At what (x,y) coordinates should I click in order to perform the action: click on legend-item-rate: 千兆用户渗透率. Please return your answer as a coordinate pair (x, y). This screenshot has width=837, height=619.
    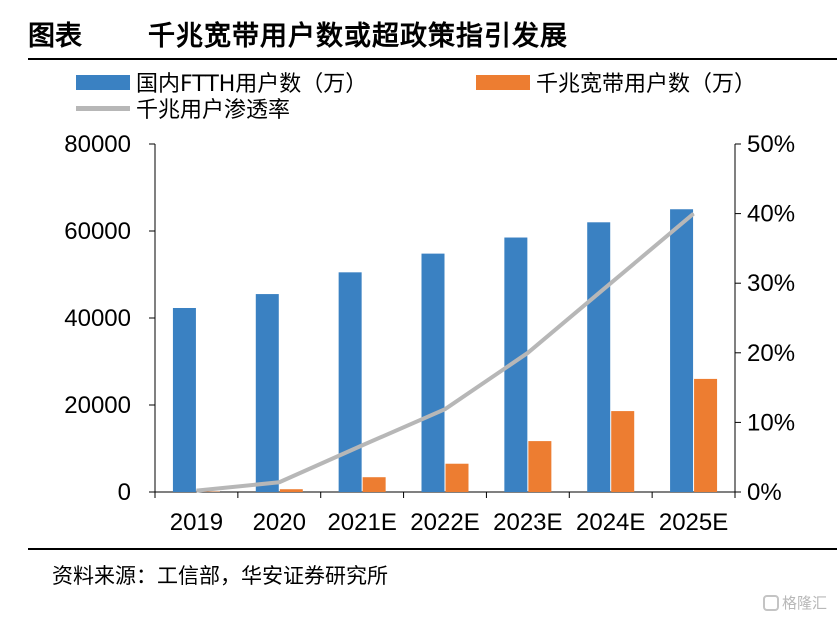
    Looking at the image, I should click on (183, 108).